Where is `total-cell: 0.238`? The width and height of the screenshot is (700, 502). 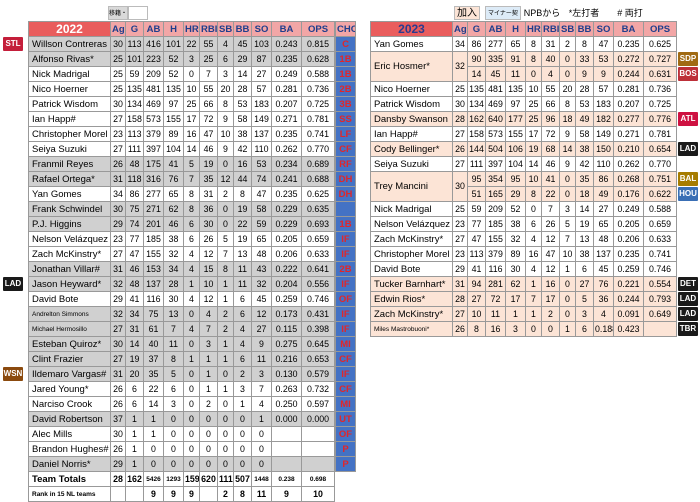
total-cell: 0.238 is located at coordinates (286, 479).